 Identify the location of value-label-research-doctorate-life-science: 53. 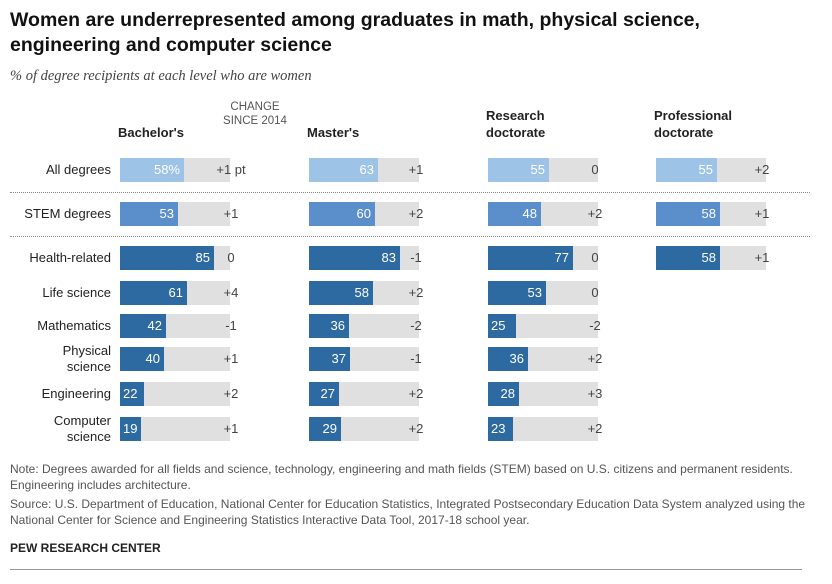
(534, 292).